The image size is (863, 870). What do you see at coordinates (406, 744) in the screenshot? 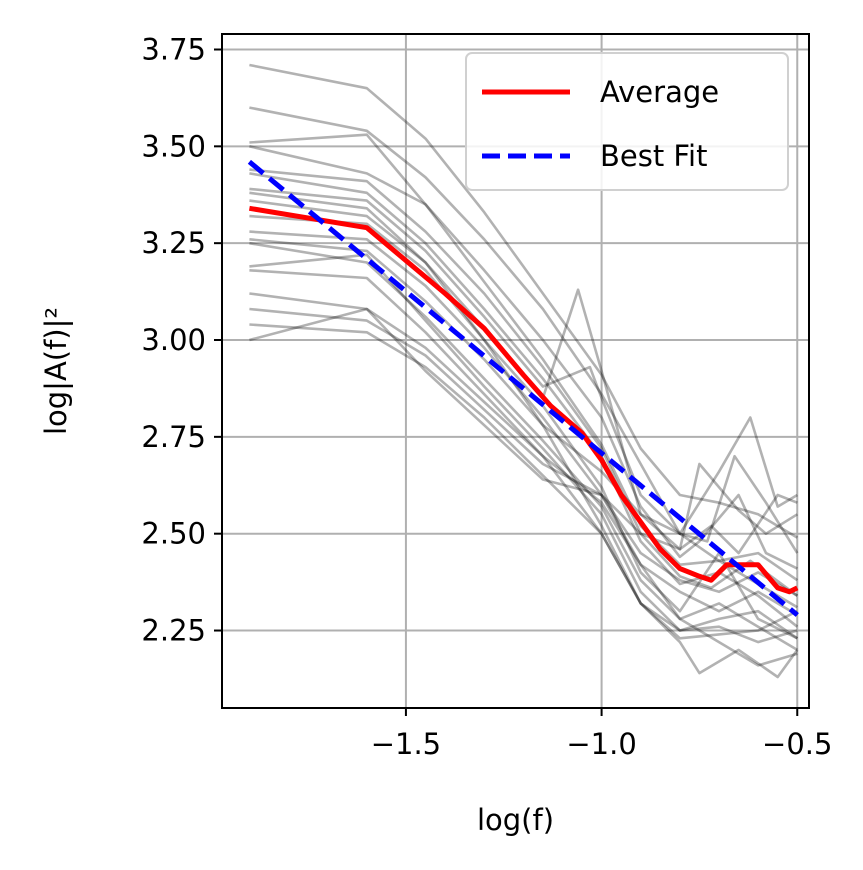
I see `x-tick-label: −1.5` at bounding box center [406, 744].